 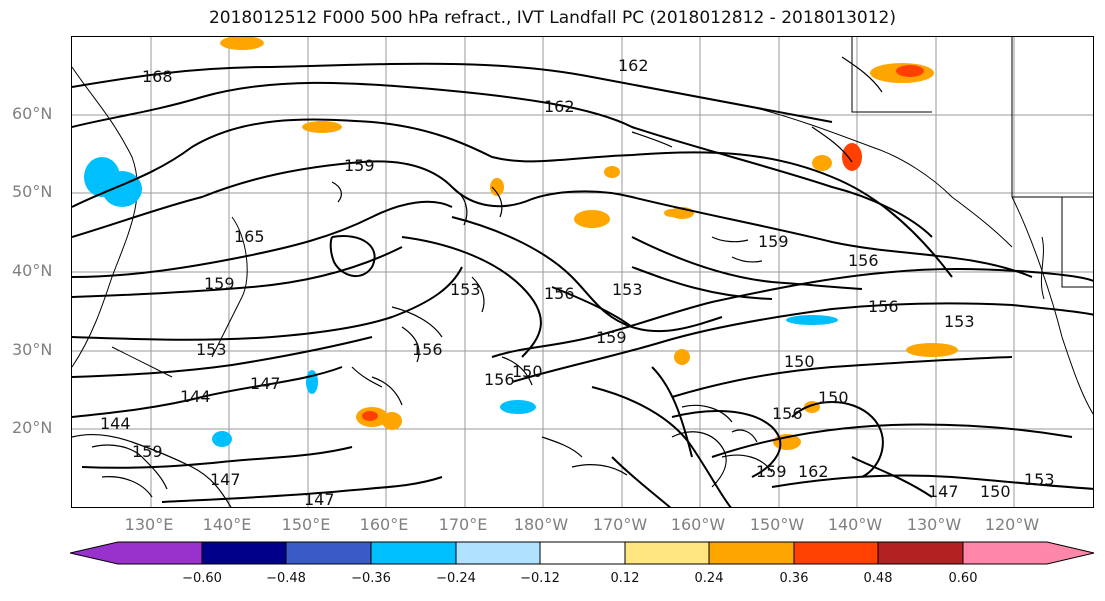 What do you see at coordinates (855, 524) in the screenshot?
I see `lon-label-140w: 140°W` at bounding box center [855, 524].